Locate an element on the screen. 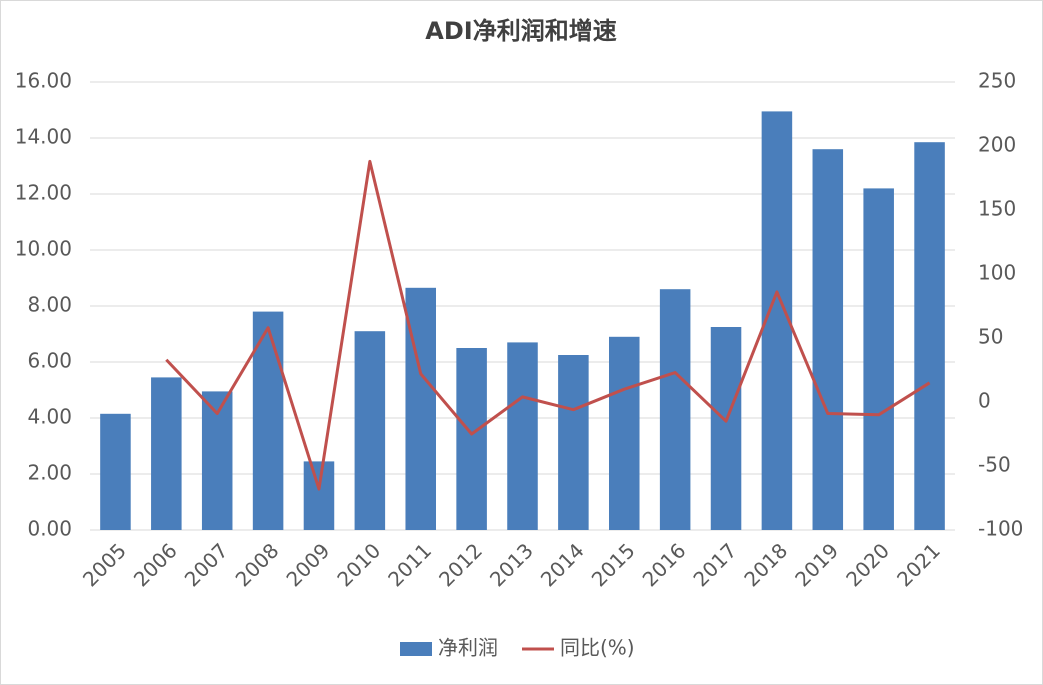 This screenshot has height=685, width=1043. y2-tick-label: 150 is located at coordinates (997, 209).